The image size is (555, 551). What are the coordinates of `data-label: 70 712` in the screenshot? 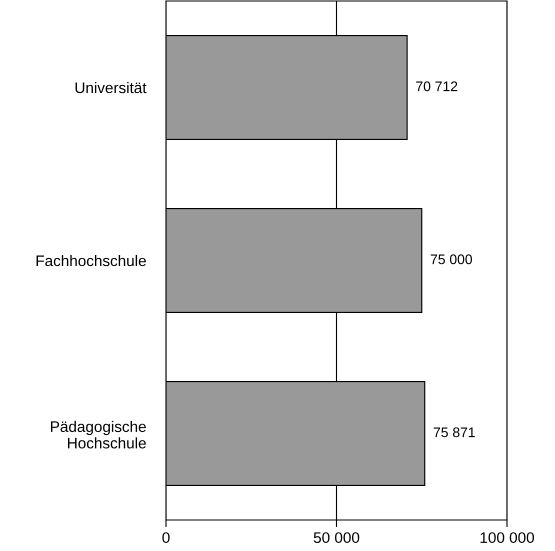 It's located at (437, 86).